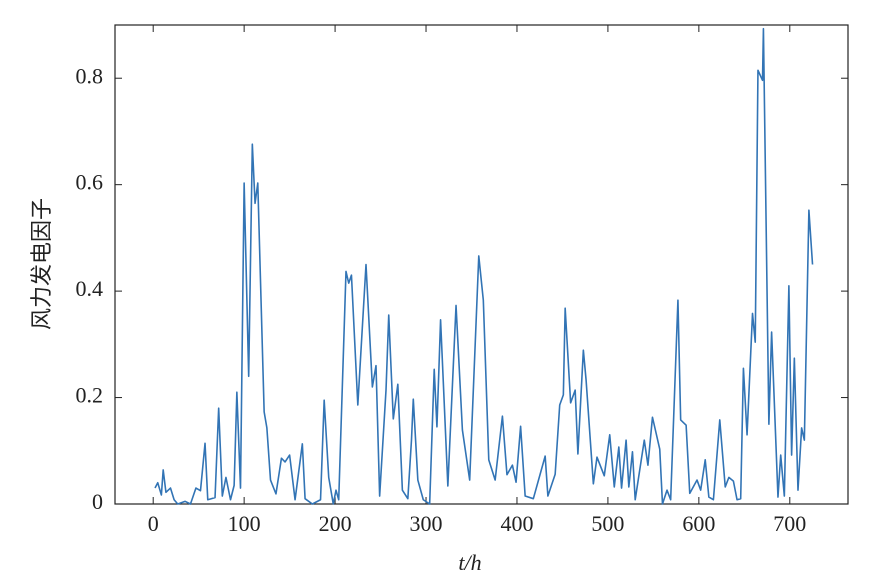 This screenshot has height=587, width=887. Describe the element at coordinates (244, 523) in the screenshot. I see `x-tick-label: 100` at that location.